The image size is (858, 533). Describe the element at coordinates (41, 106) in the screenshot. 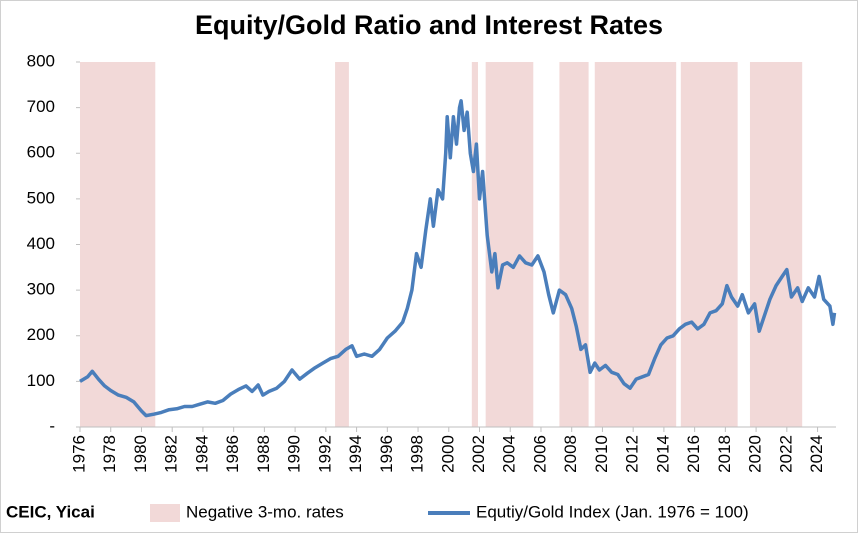

I see `y-tick-label: 700` at that location.